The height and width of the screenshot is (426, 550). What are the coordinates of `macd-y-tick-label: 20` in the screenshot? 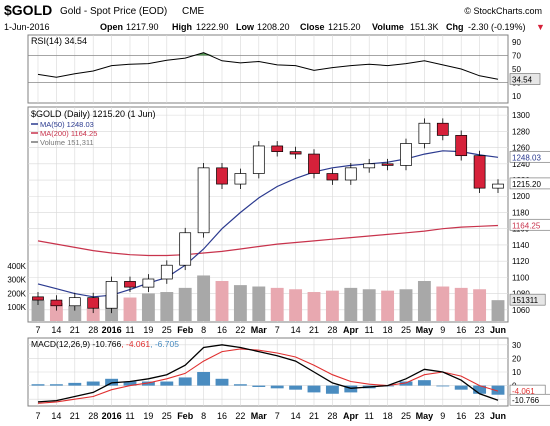 It's located at (516, 358).